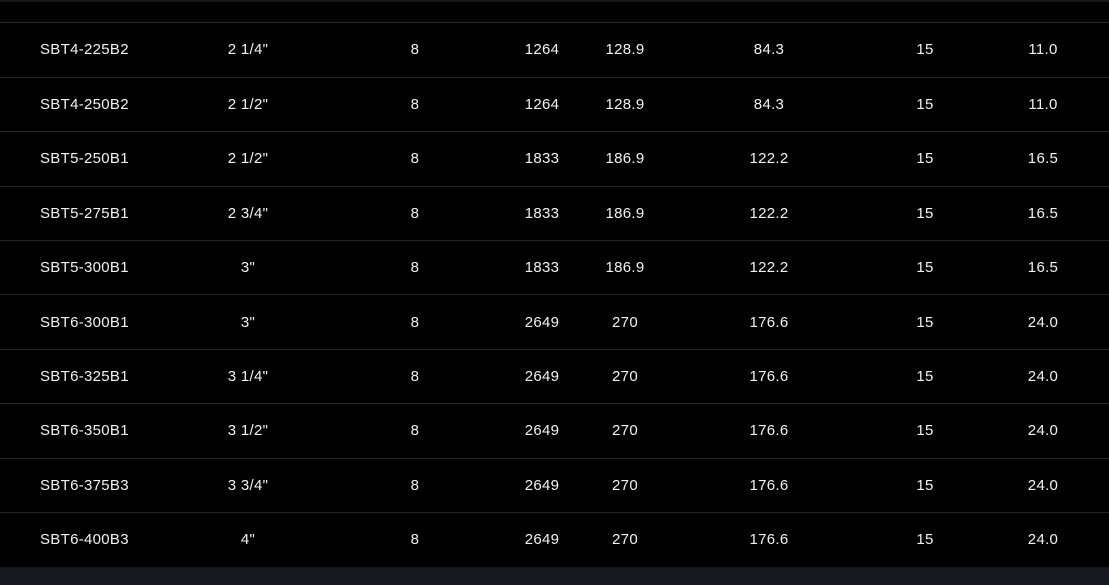 This screenshot has width=1109, height=585. What do you see at coordinates (248, 214) in the screenshot?
I see `cell-size: 2 3/4"` at bounding box center [248, 214].